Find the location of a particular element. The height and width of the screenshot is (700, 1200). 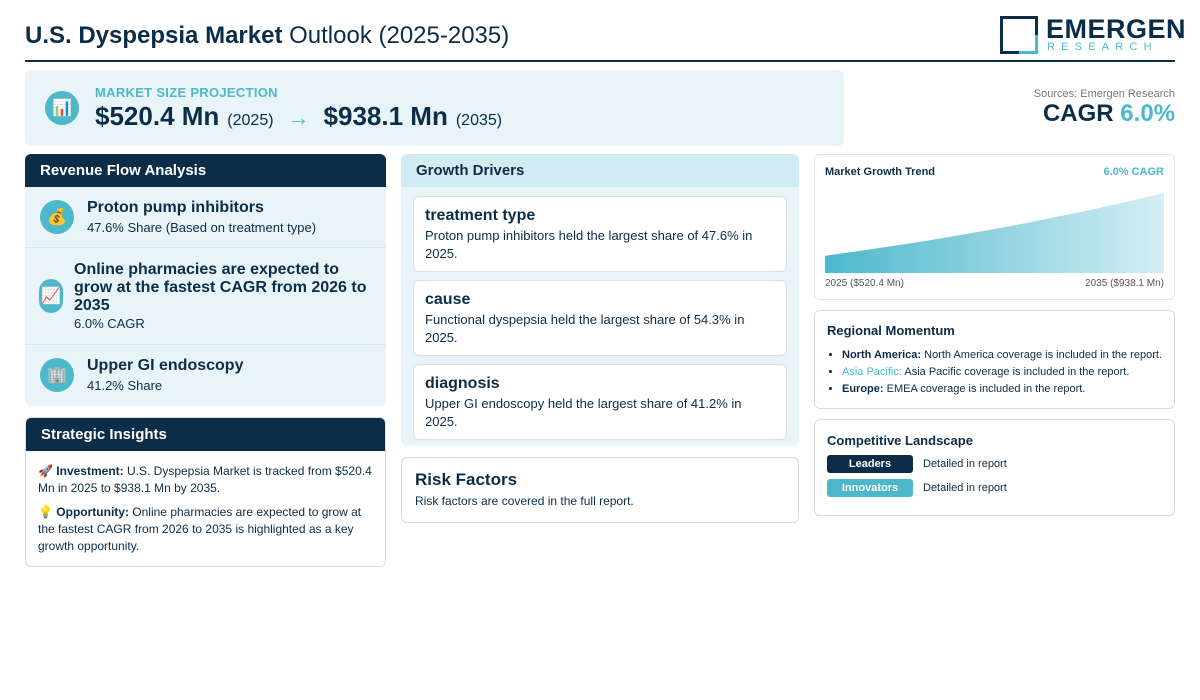

trend-end-label: 2035 ($938.1 Mn) is located at coordinates (1124, 283).